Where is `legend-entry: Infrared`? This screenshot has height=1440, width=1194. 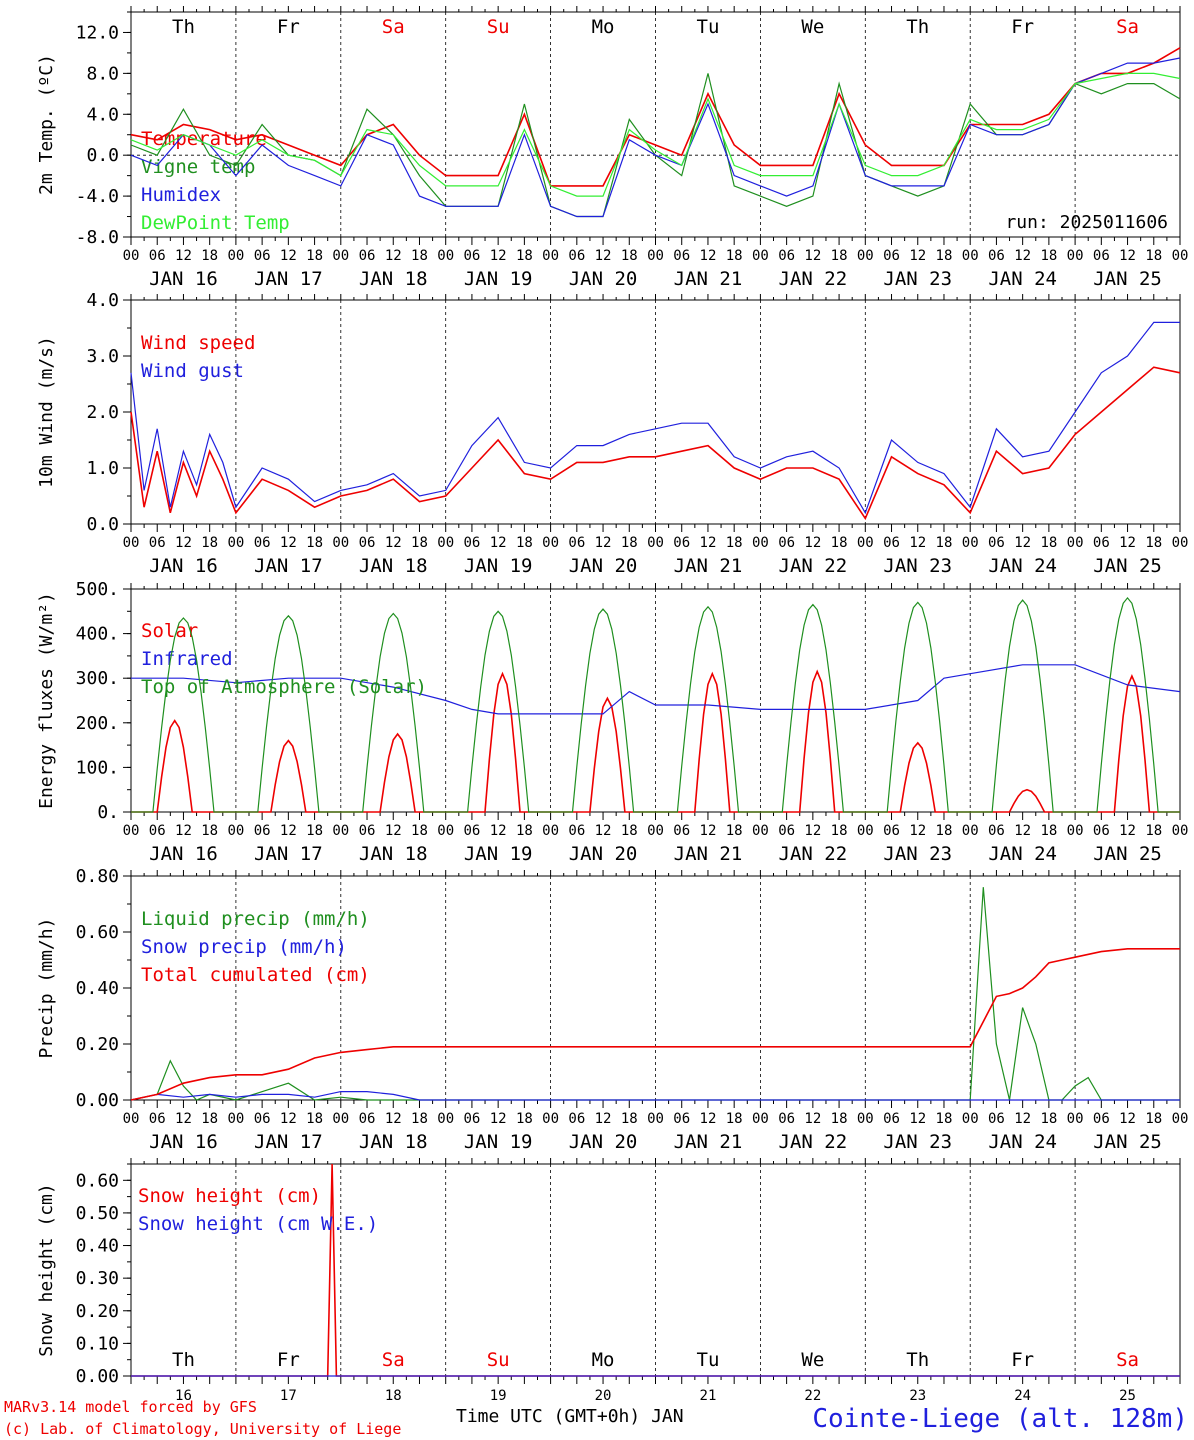 legend-entry: Infrared is located at coordinates (187, 659).